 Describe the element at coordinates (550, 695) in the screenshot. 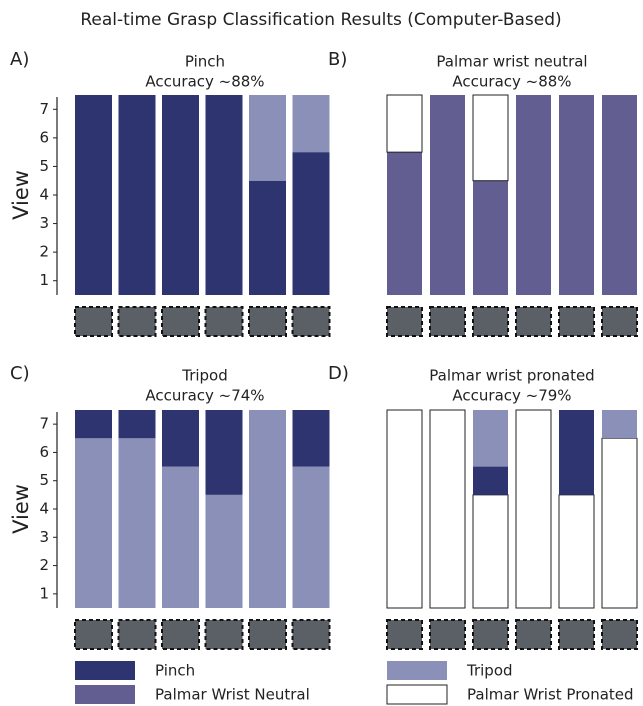

I see `legend-label: Palmar Wrist Pronated` at that location.